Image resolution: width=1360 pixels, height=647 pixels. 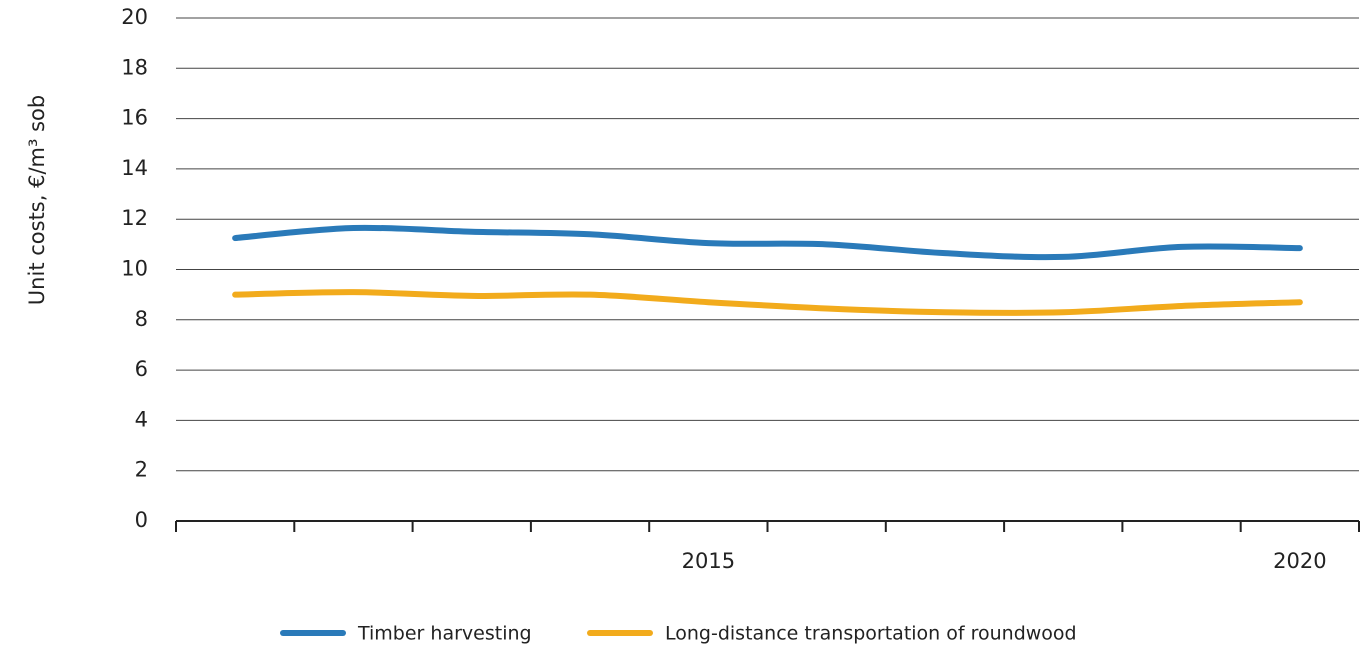 I want to click on y-tick-label: 14, so click(x=134, y=168).